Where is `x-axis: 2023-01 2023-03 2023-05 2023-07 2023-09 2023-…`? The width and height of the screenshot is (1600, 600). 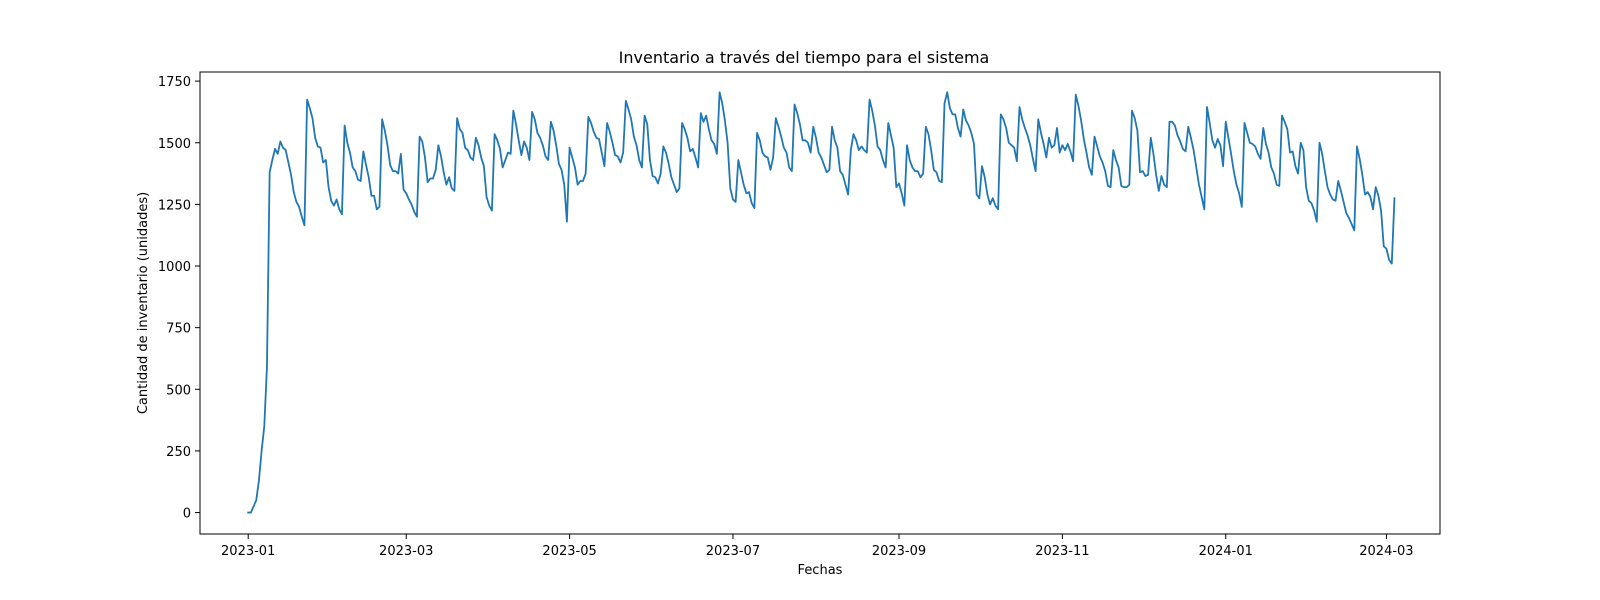 x-axis: 2023-01 2023-03 2023-05 2023-07 2023-09 2023-… is located at coordinates (817, 546).